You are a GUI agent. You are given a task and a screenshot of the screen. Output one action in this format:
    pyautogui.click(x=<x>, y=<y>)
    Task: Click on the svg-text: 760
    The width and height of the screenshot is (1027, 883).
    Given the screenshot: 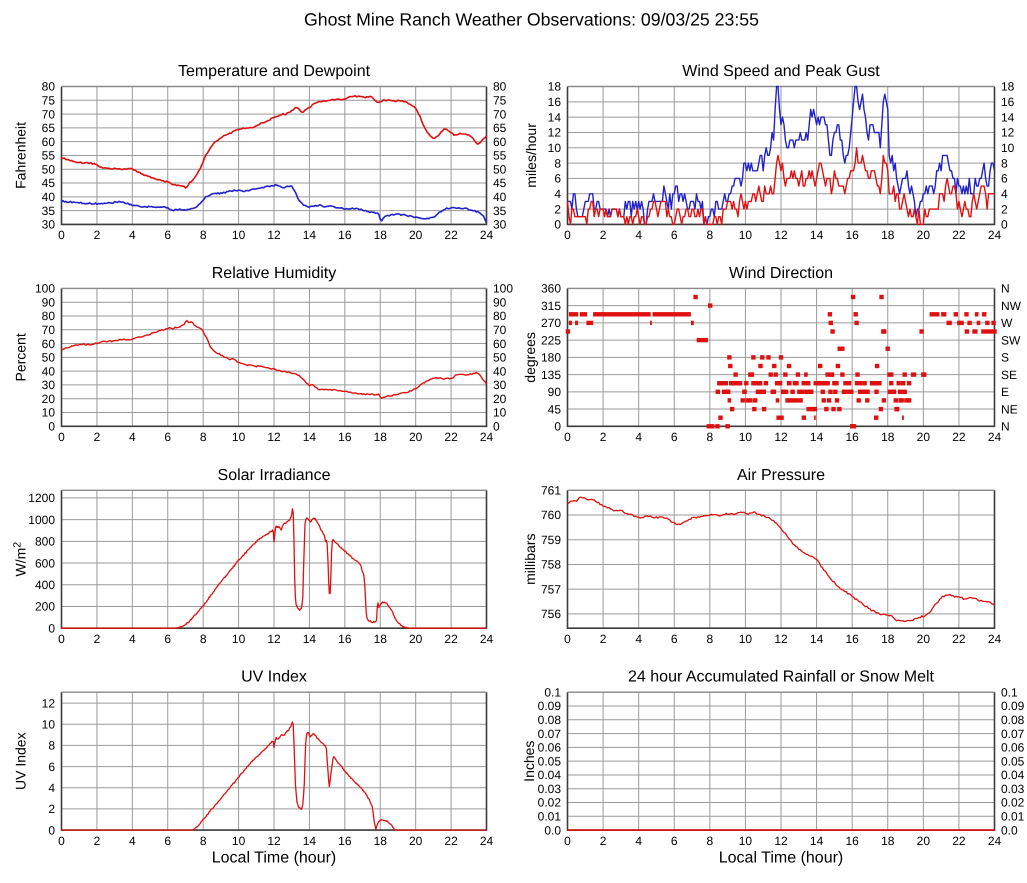 What is the action you would take?
    pyautogui.click(x=551, y=515)
    